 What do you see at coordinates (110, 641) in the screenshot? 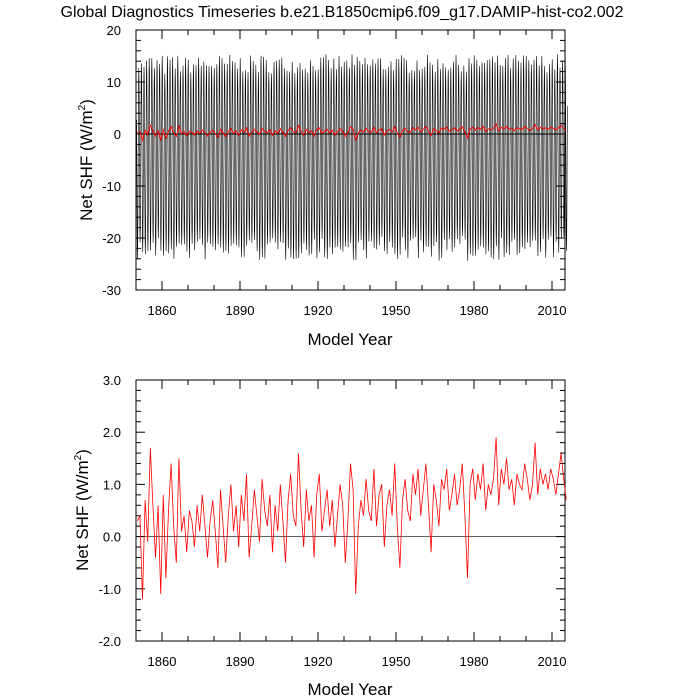
I see `bottom-y-tick-label: -2.0` at bounding box center [110, 641].